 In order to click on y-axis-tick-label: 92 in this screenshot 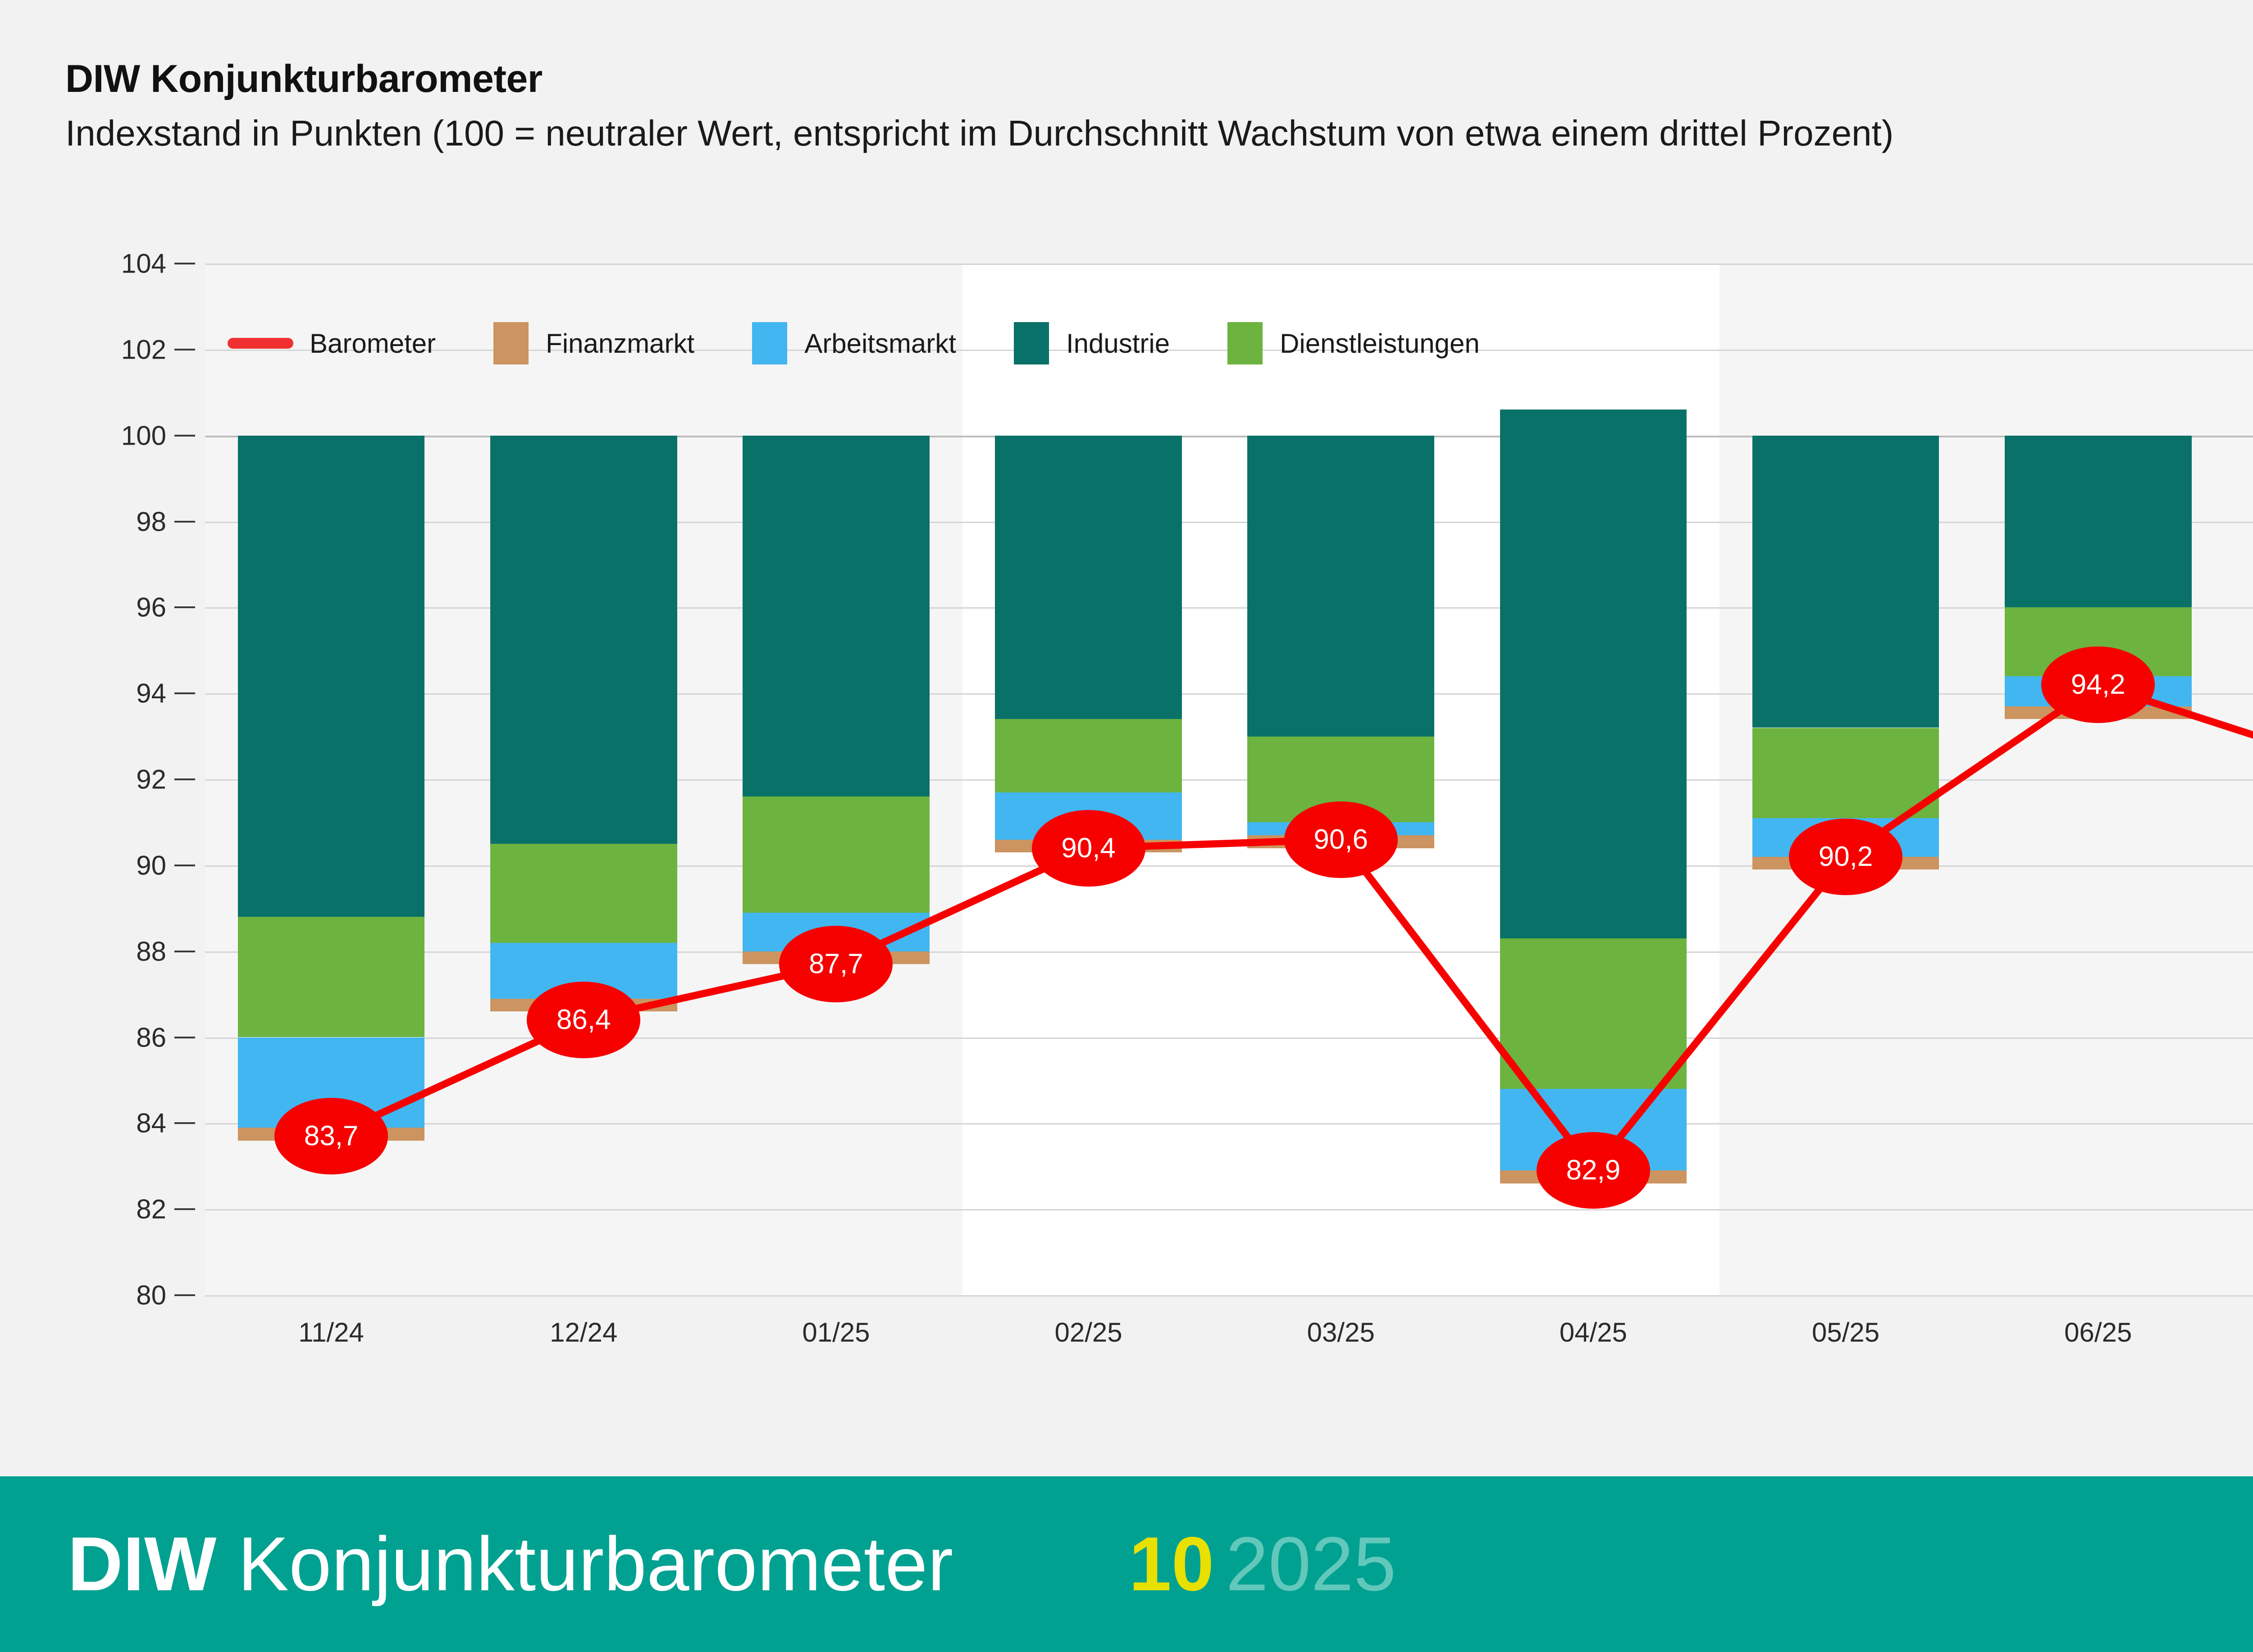, I will do `click(151, 779)`.